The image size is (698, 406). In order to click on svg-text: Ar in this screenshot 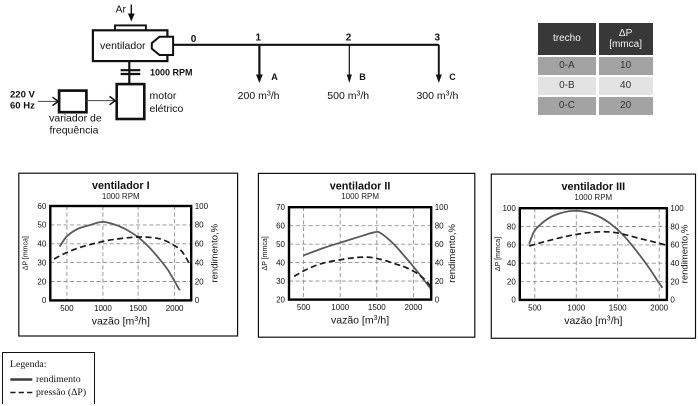, I will do `click(121, 10)`.